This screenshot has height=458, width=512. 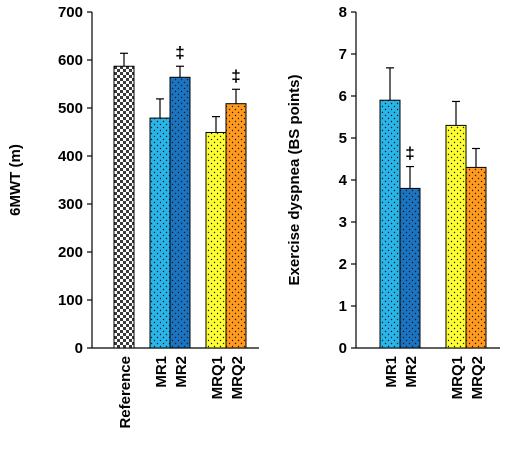 What do you see at coordinates (125, 392) in the screenshot?
I see `category-label-reference: Reference` at bounding box center [125, 392].